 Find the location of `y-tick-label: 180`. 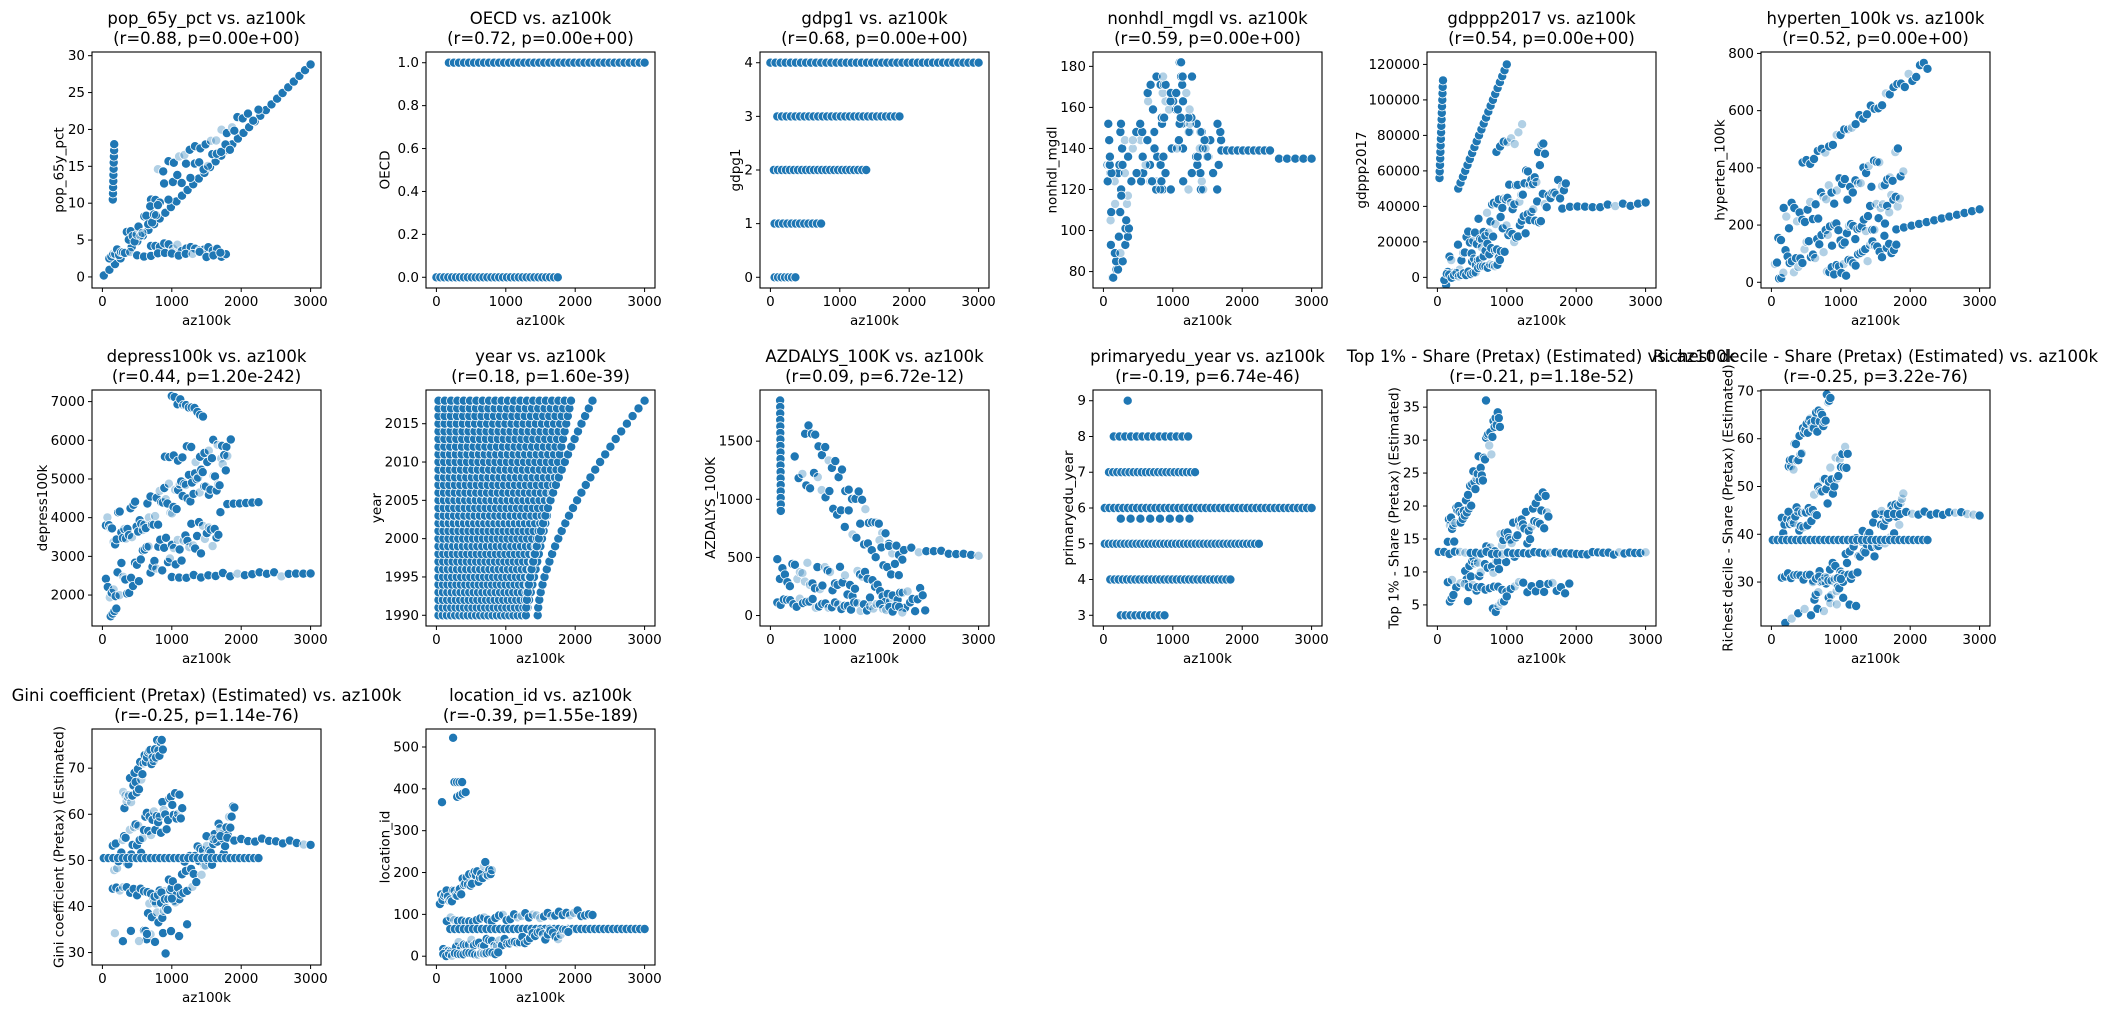

y-tick-label: 180 is located at coordinates (1073, 67).